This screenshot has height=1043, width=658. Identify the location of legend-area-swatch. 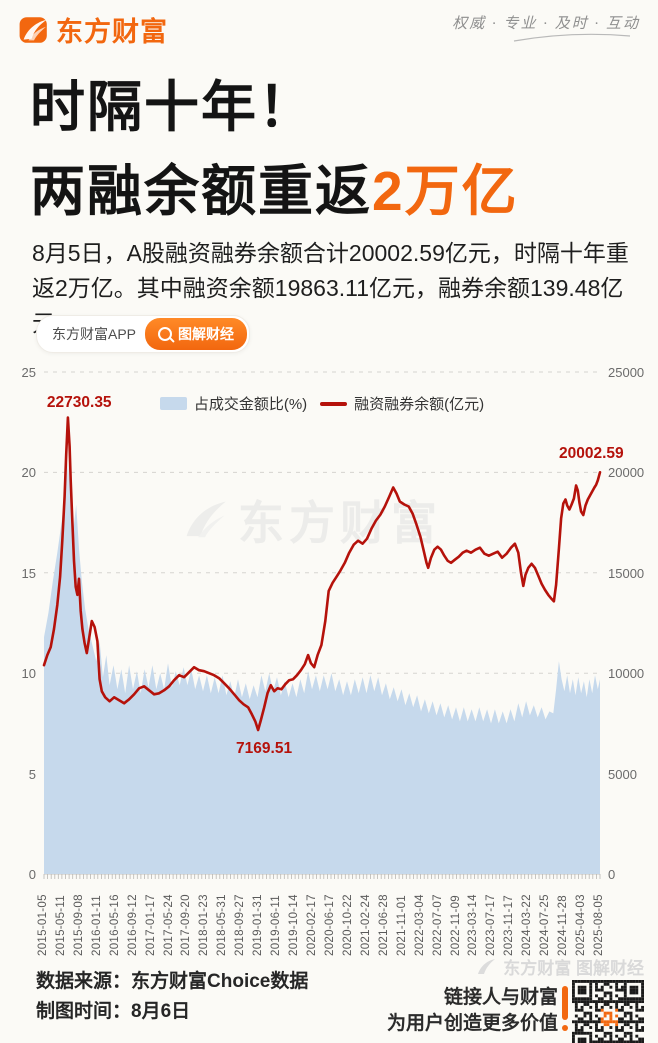
(173, 403).